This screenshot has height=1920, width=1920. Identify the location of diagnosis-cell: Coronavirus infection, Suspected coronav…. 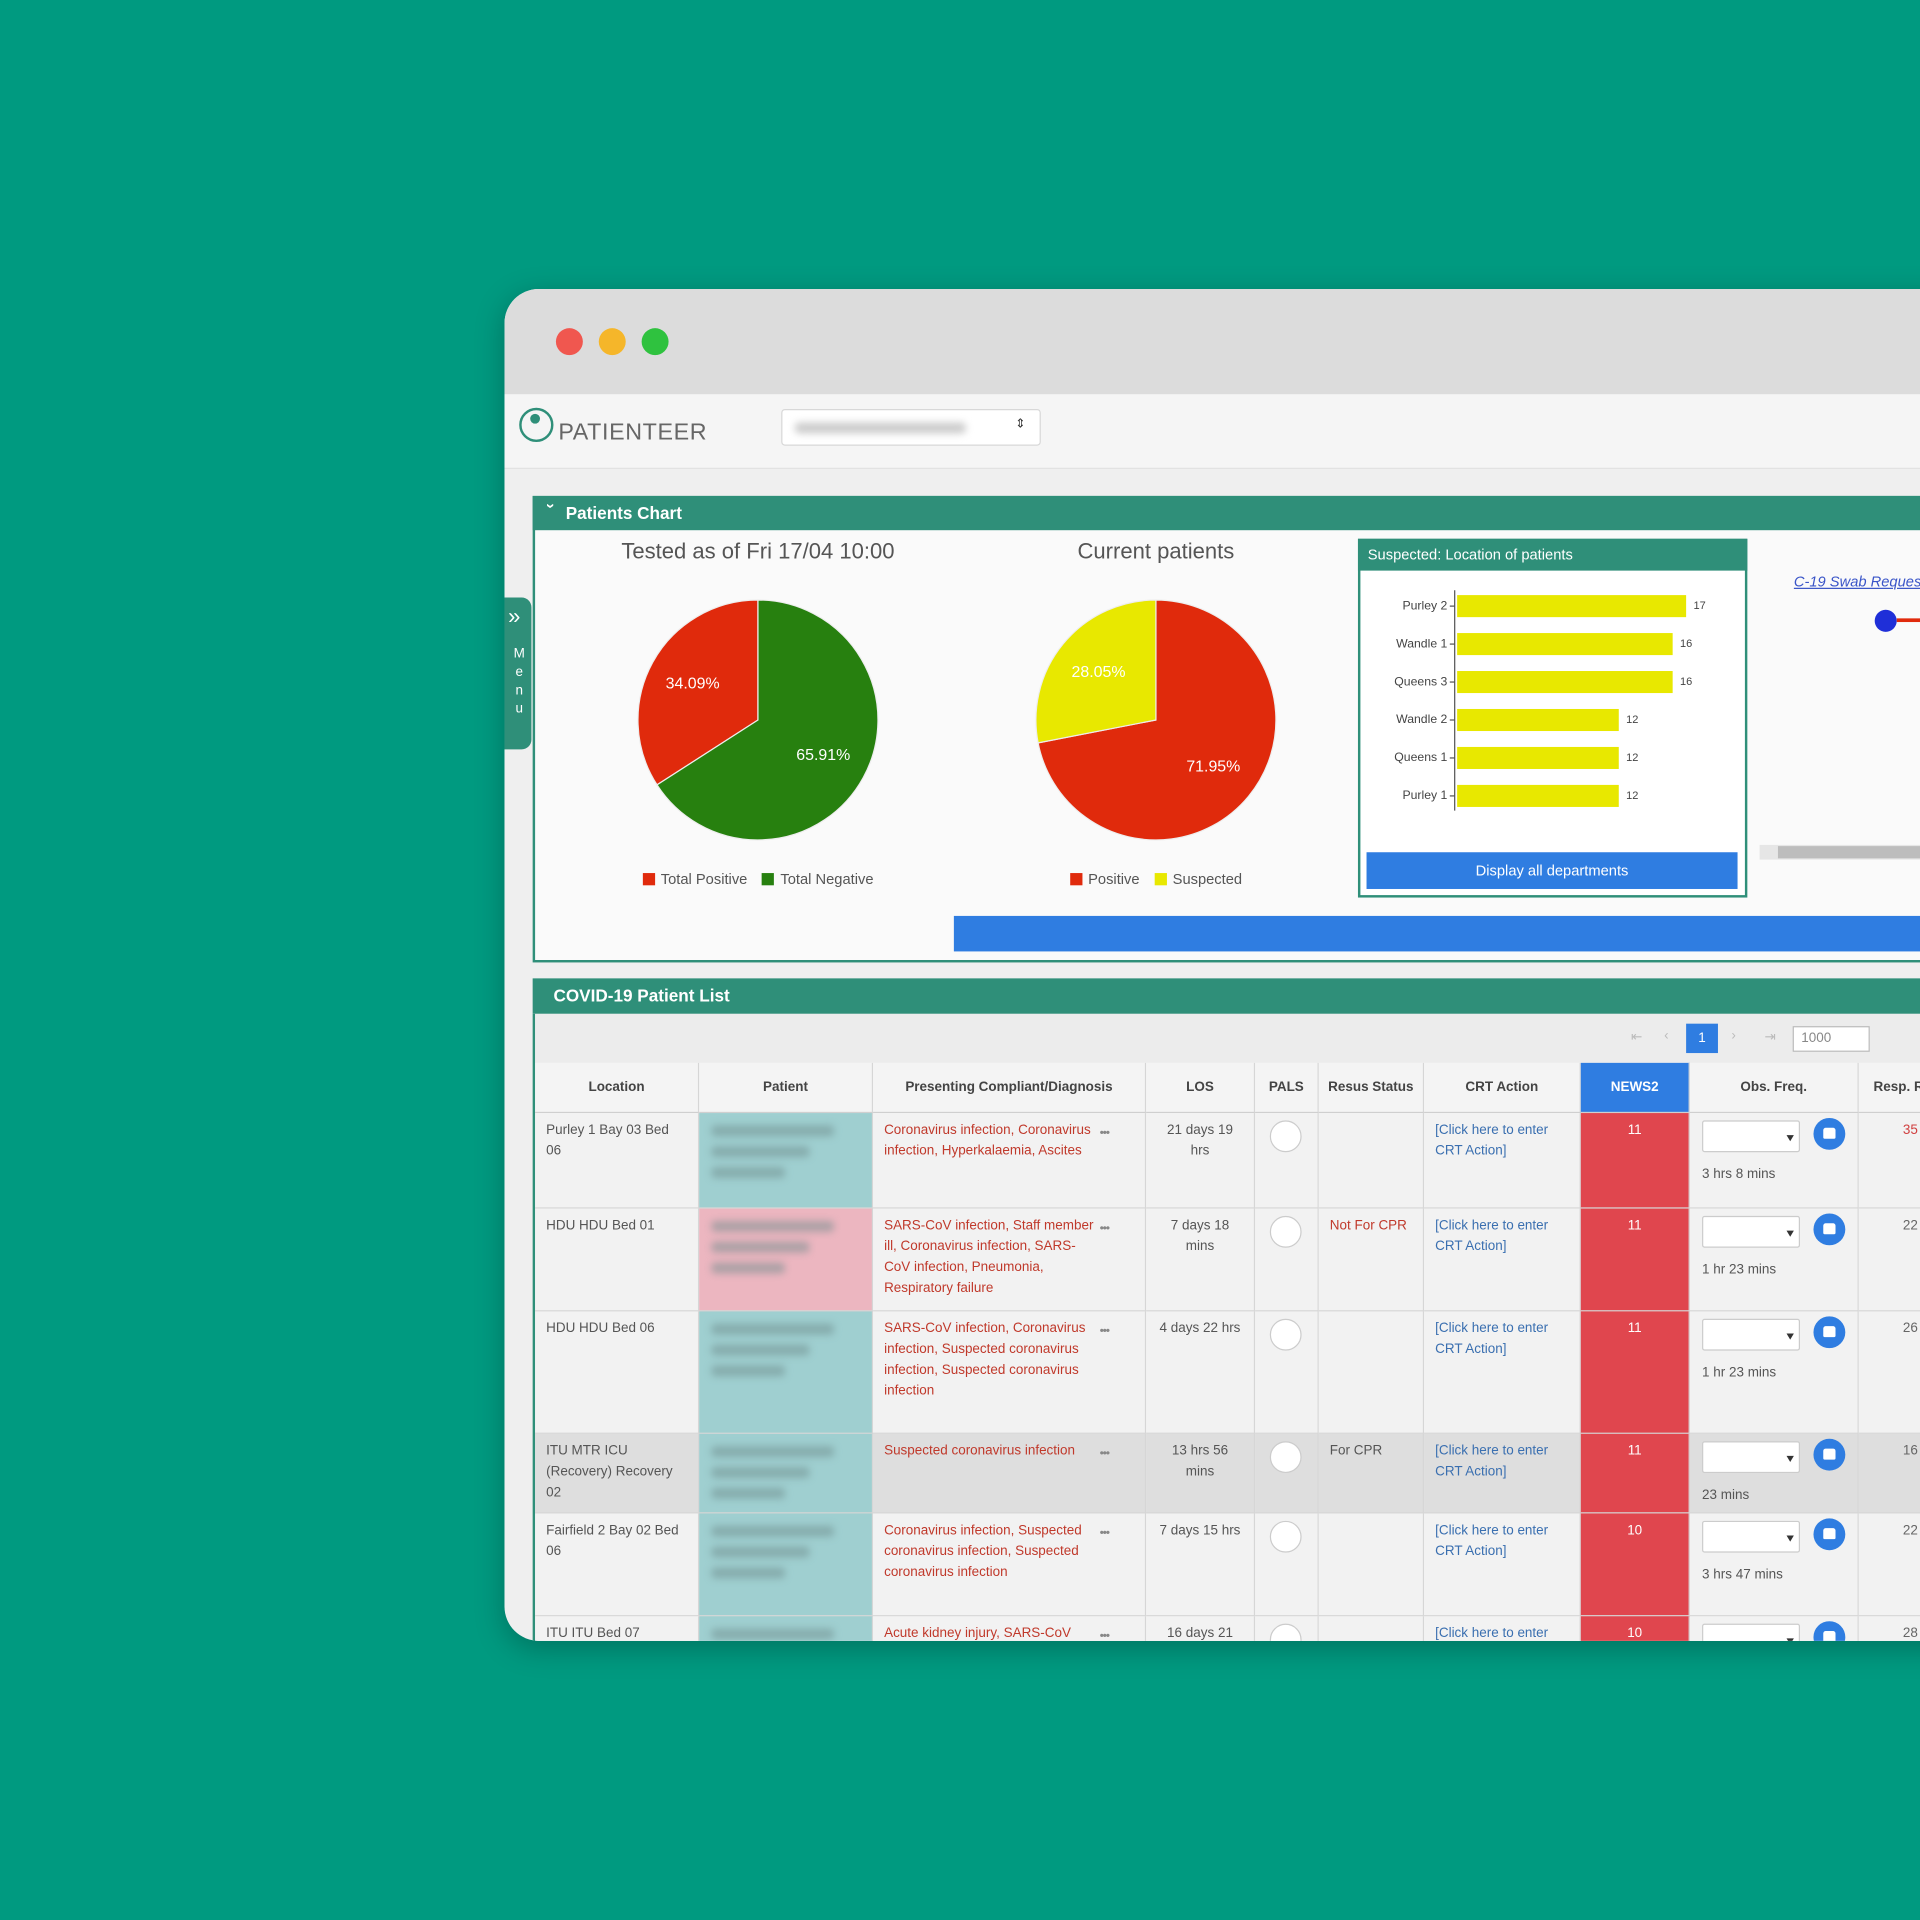
(1010, 1565).